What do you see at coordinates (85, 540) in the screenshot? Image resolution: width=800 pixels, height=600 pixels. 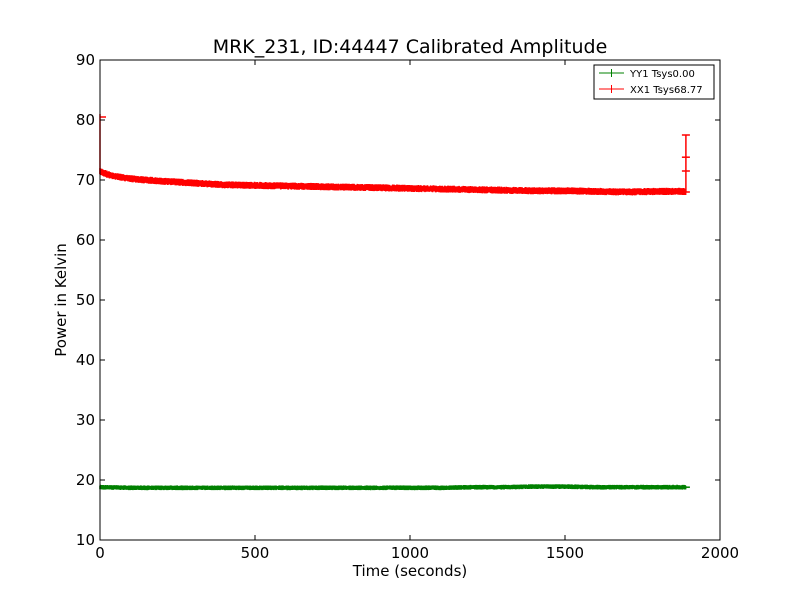 I see `y-tick-label: 10` at bounding box center [85, 540].